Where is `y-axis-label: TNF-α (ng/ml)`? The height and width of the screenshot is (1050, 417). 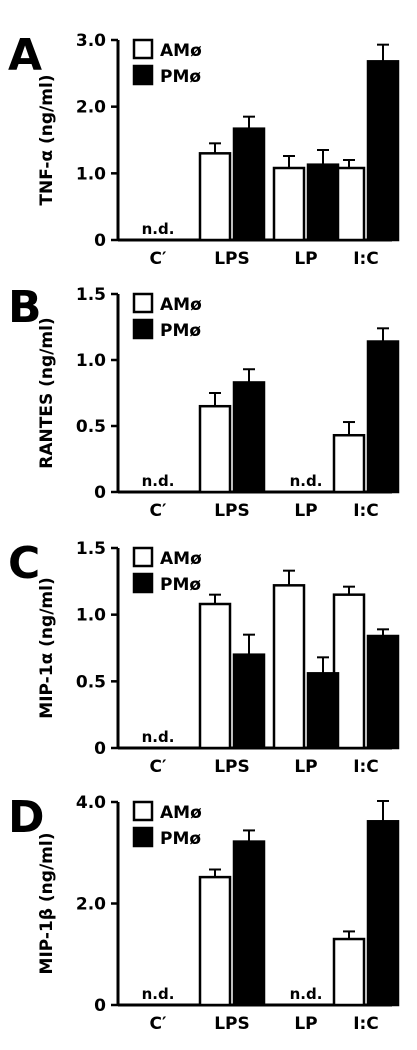
y-axis-label: TNF-α (ng/ml) is located at coordinates (47, 139).